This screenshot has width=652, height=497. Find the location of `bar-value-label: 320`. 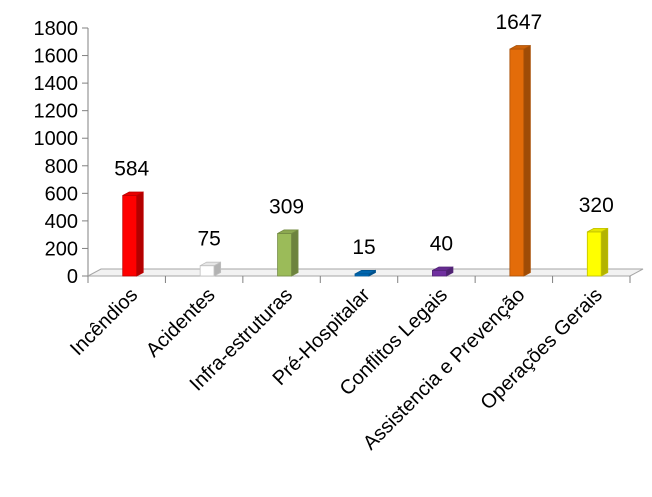

bar-value-label: 320 is located at coordinates (596, 205).